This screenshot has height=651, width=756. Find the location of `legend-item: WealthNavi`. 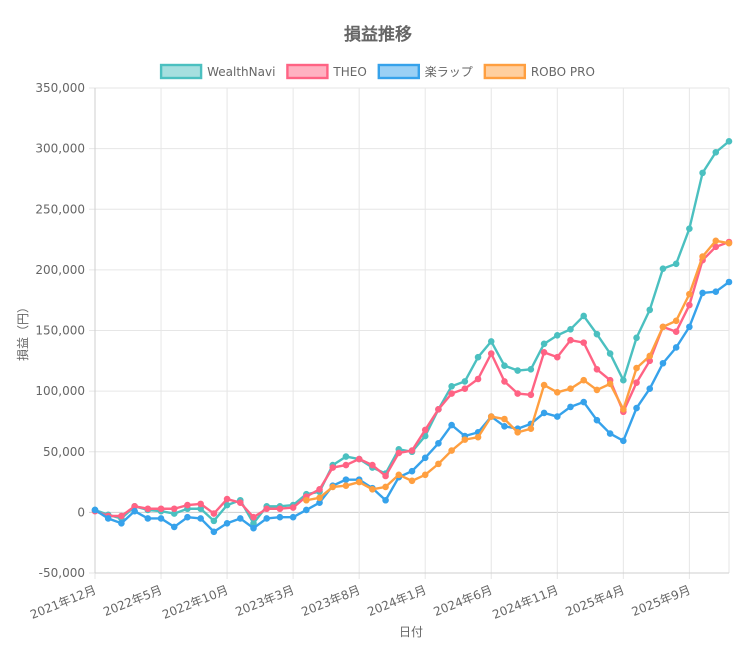

legend-item: WealthNavi is located at coordinates (217, 71).